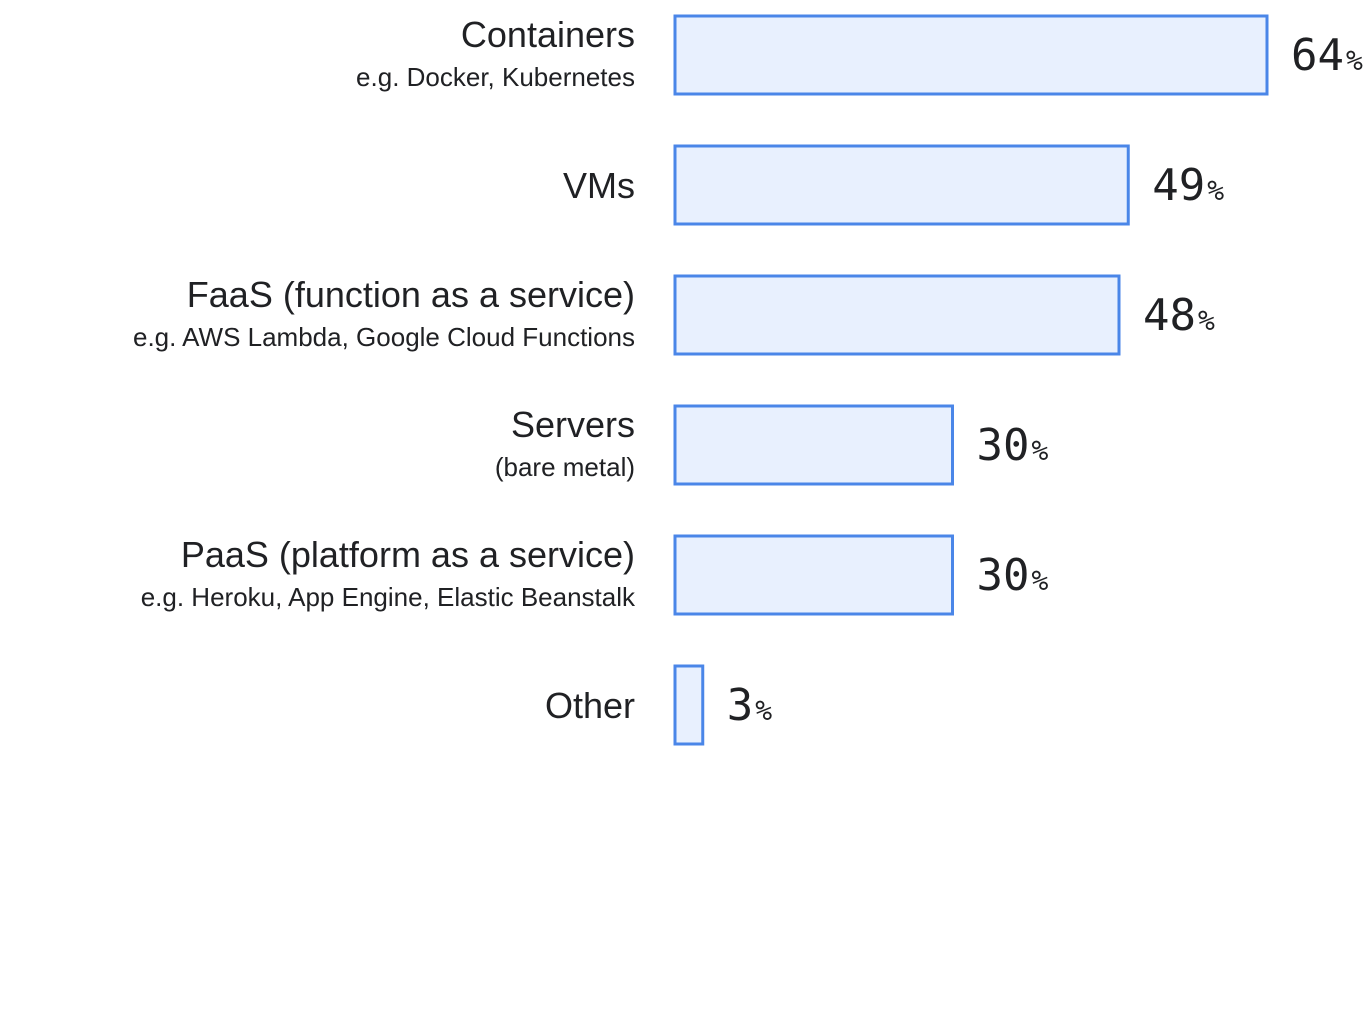 This screenshot has height=1018, width=1371. Describe the element at coordinates (565, 467) in the screenshot. I see `category-sublabel: (bare metal)` at that location.